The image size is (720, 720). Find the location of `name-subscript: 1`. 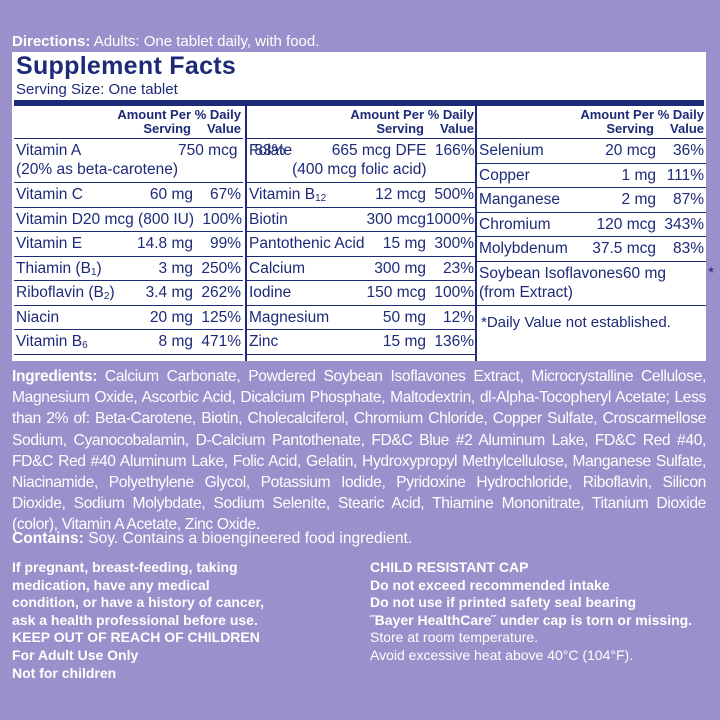

name-subscript: 1 is located at coordinates (93, 272).